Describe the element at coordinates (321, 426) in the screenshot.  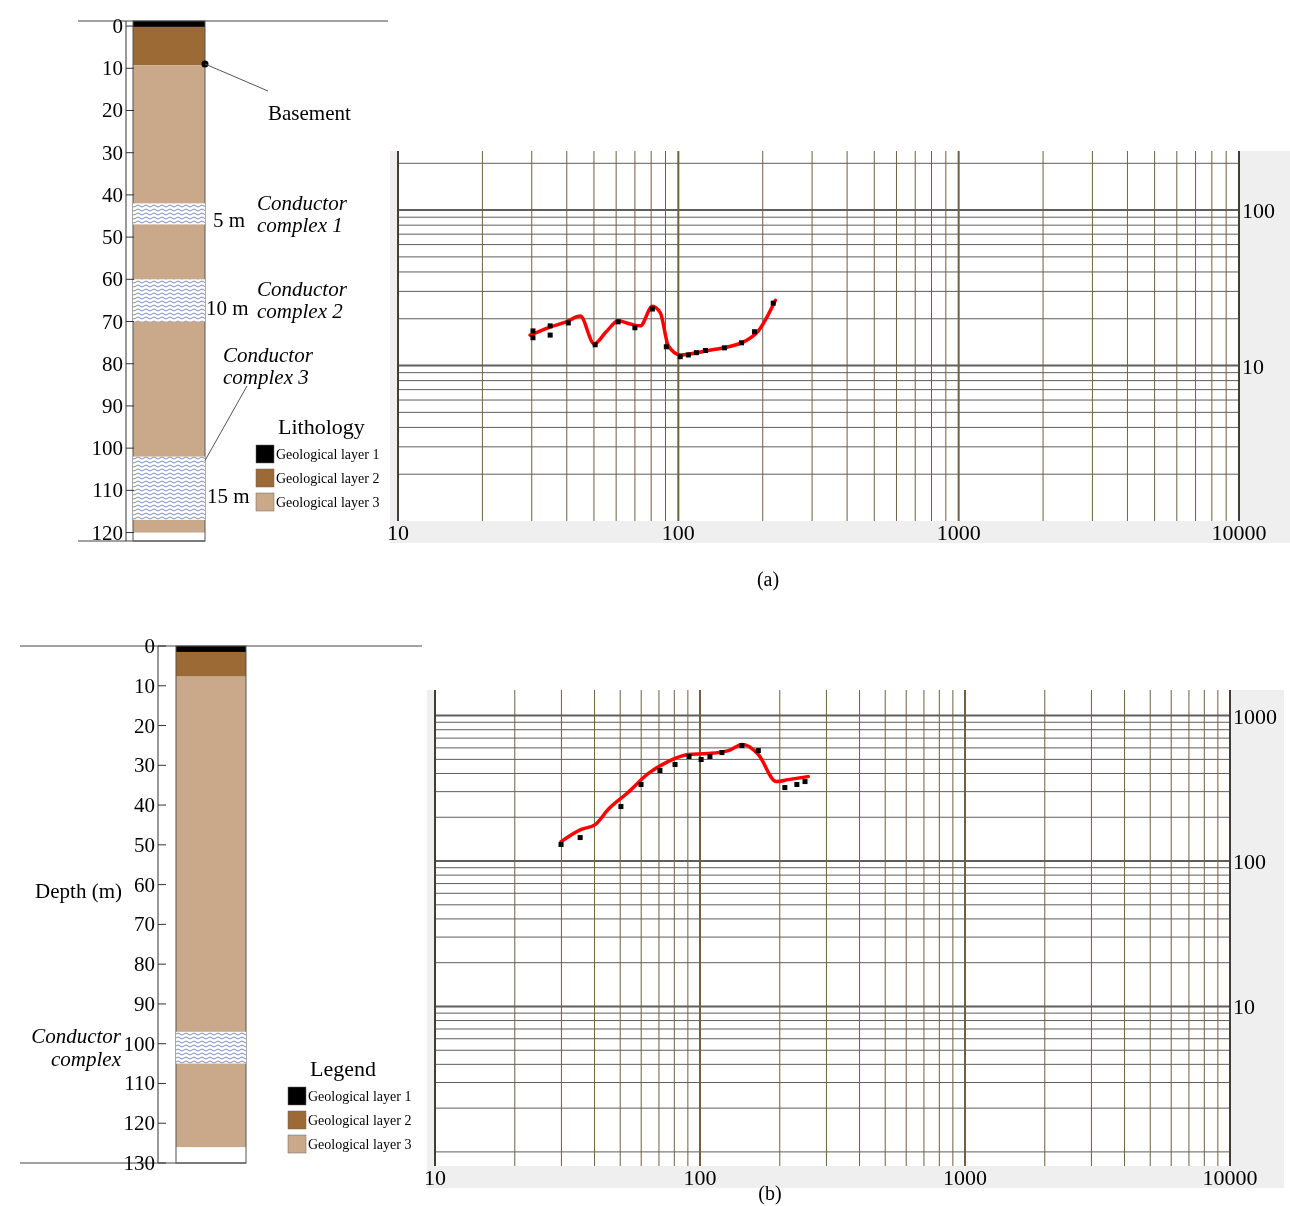
I see `legend-title: Lithology` at that location.